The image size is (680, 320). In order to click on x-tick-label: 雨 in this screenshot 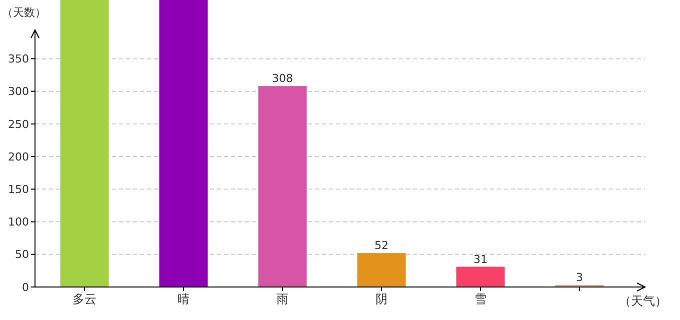, I will do `click(282, 299)`.